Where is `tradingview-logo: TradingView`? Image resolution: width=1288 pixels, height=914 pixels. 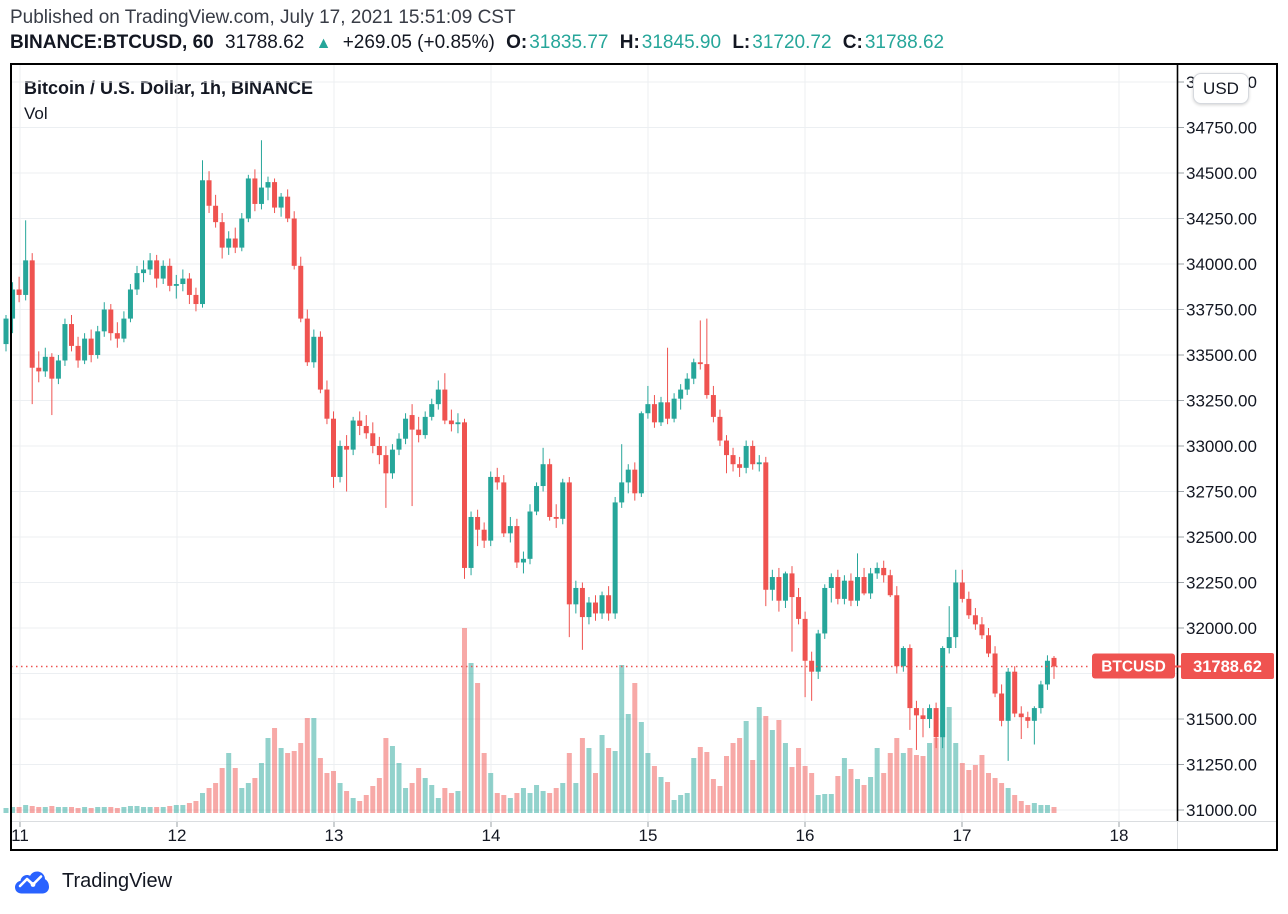 tradingview-logo: TradingView is located at coordinates (92, 881).